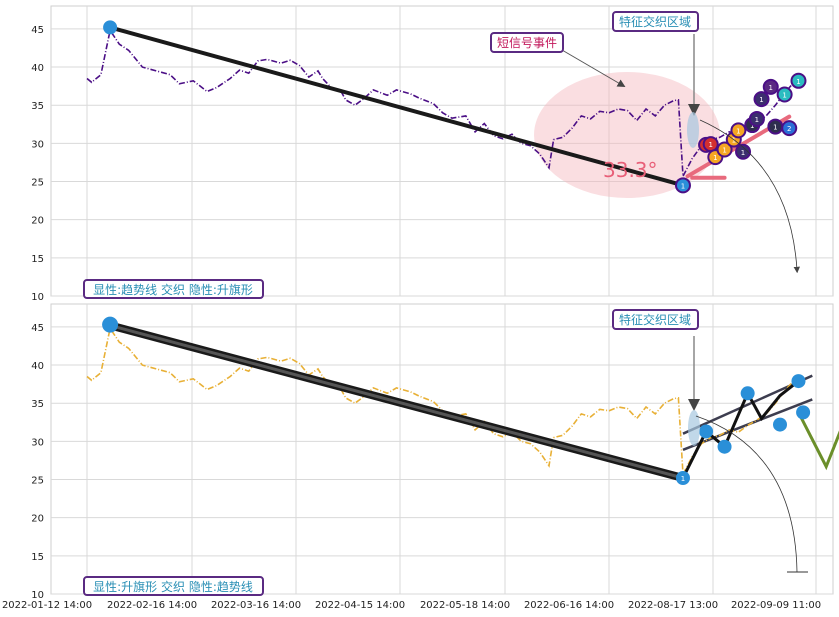 The width and height of the screenshot is (839, 617). What do you see at coordinates (47, 605) in the screenshot?
I see `x-tick-label: 2022-01-12 14:00` at bounding box center [47, 605].